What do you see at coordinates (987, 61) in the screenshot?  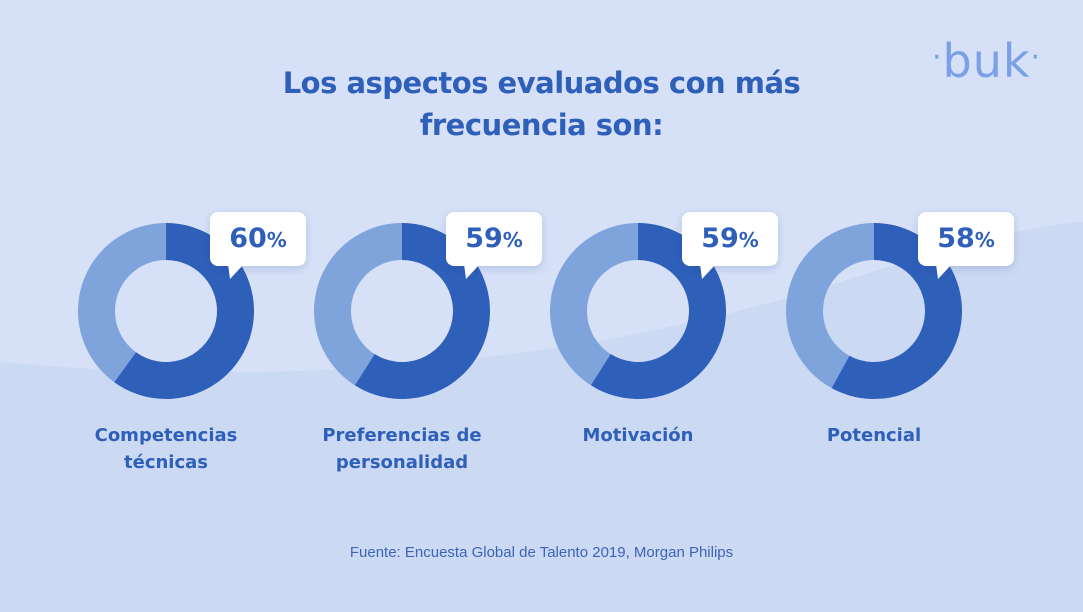 I see `buk-logo: ·buk·` at bounding box center [987, 61].